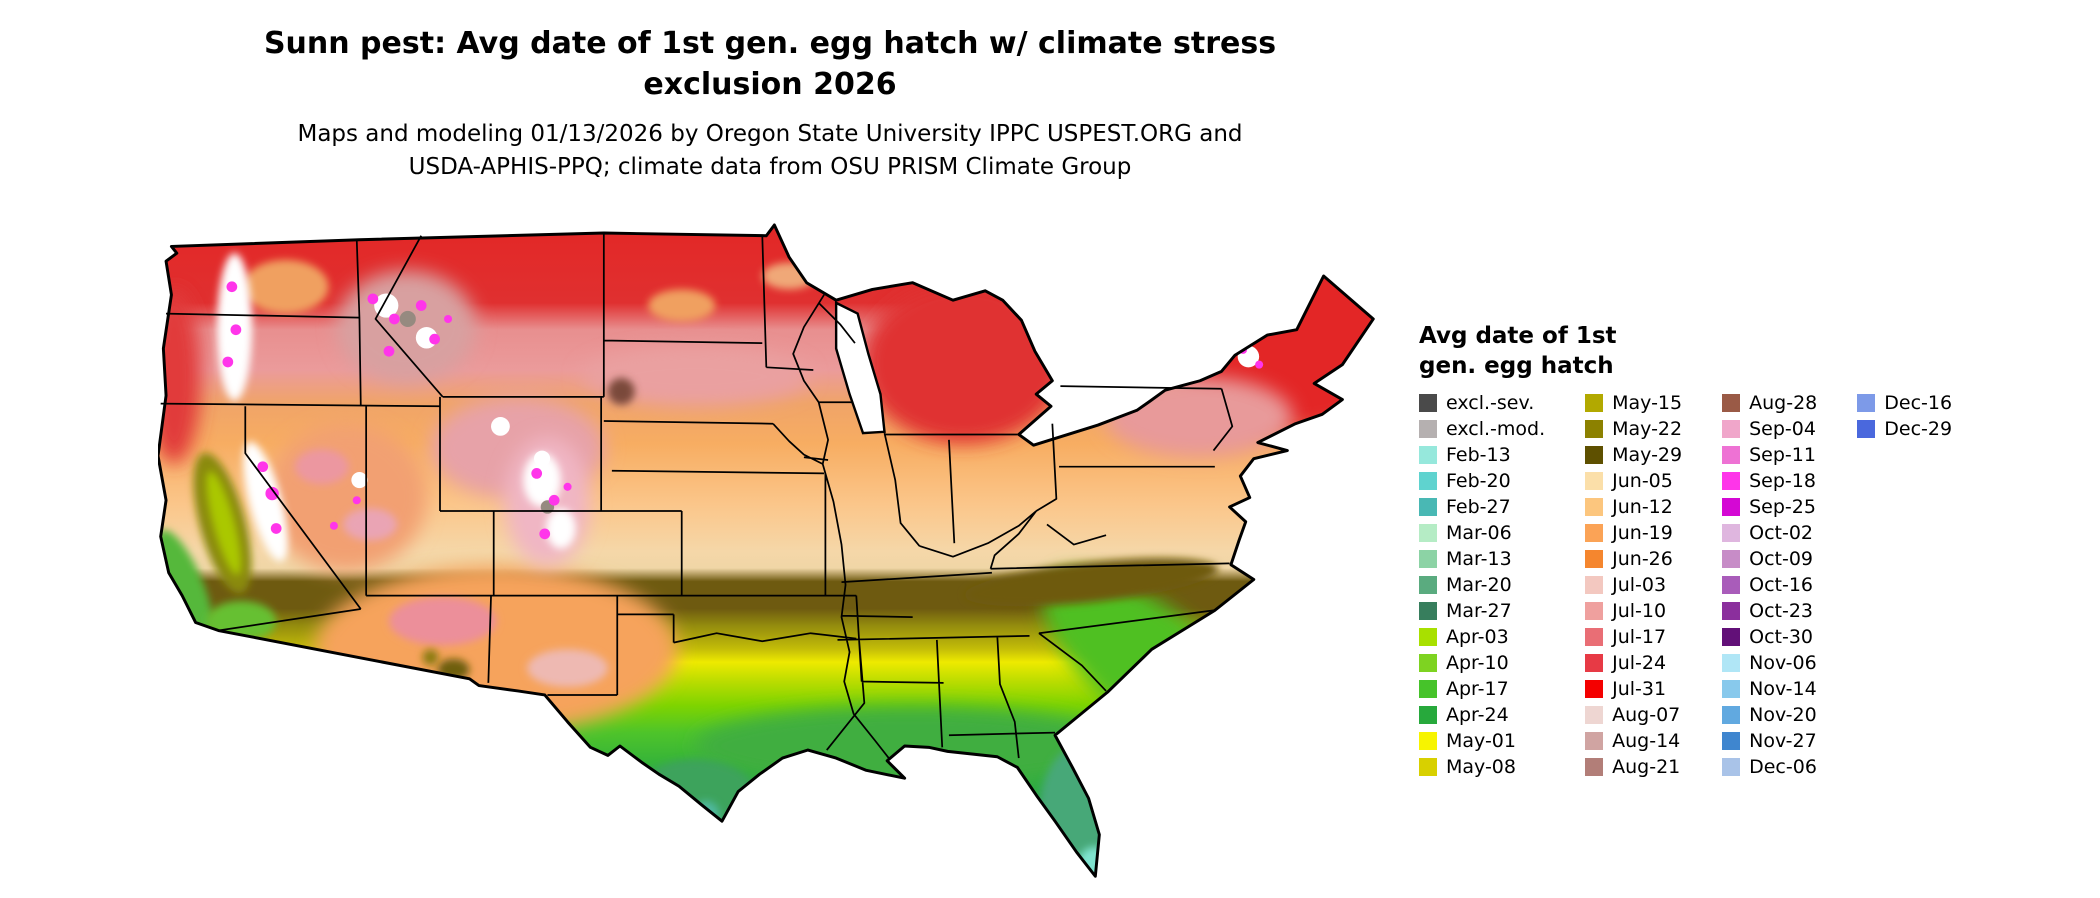  Describe the element at coordinates (1783, 663) in the screenshot. I see `legend-label: Nov-06` at that location.